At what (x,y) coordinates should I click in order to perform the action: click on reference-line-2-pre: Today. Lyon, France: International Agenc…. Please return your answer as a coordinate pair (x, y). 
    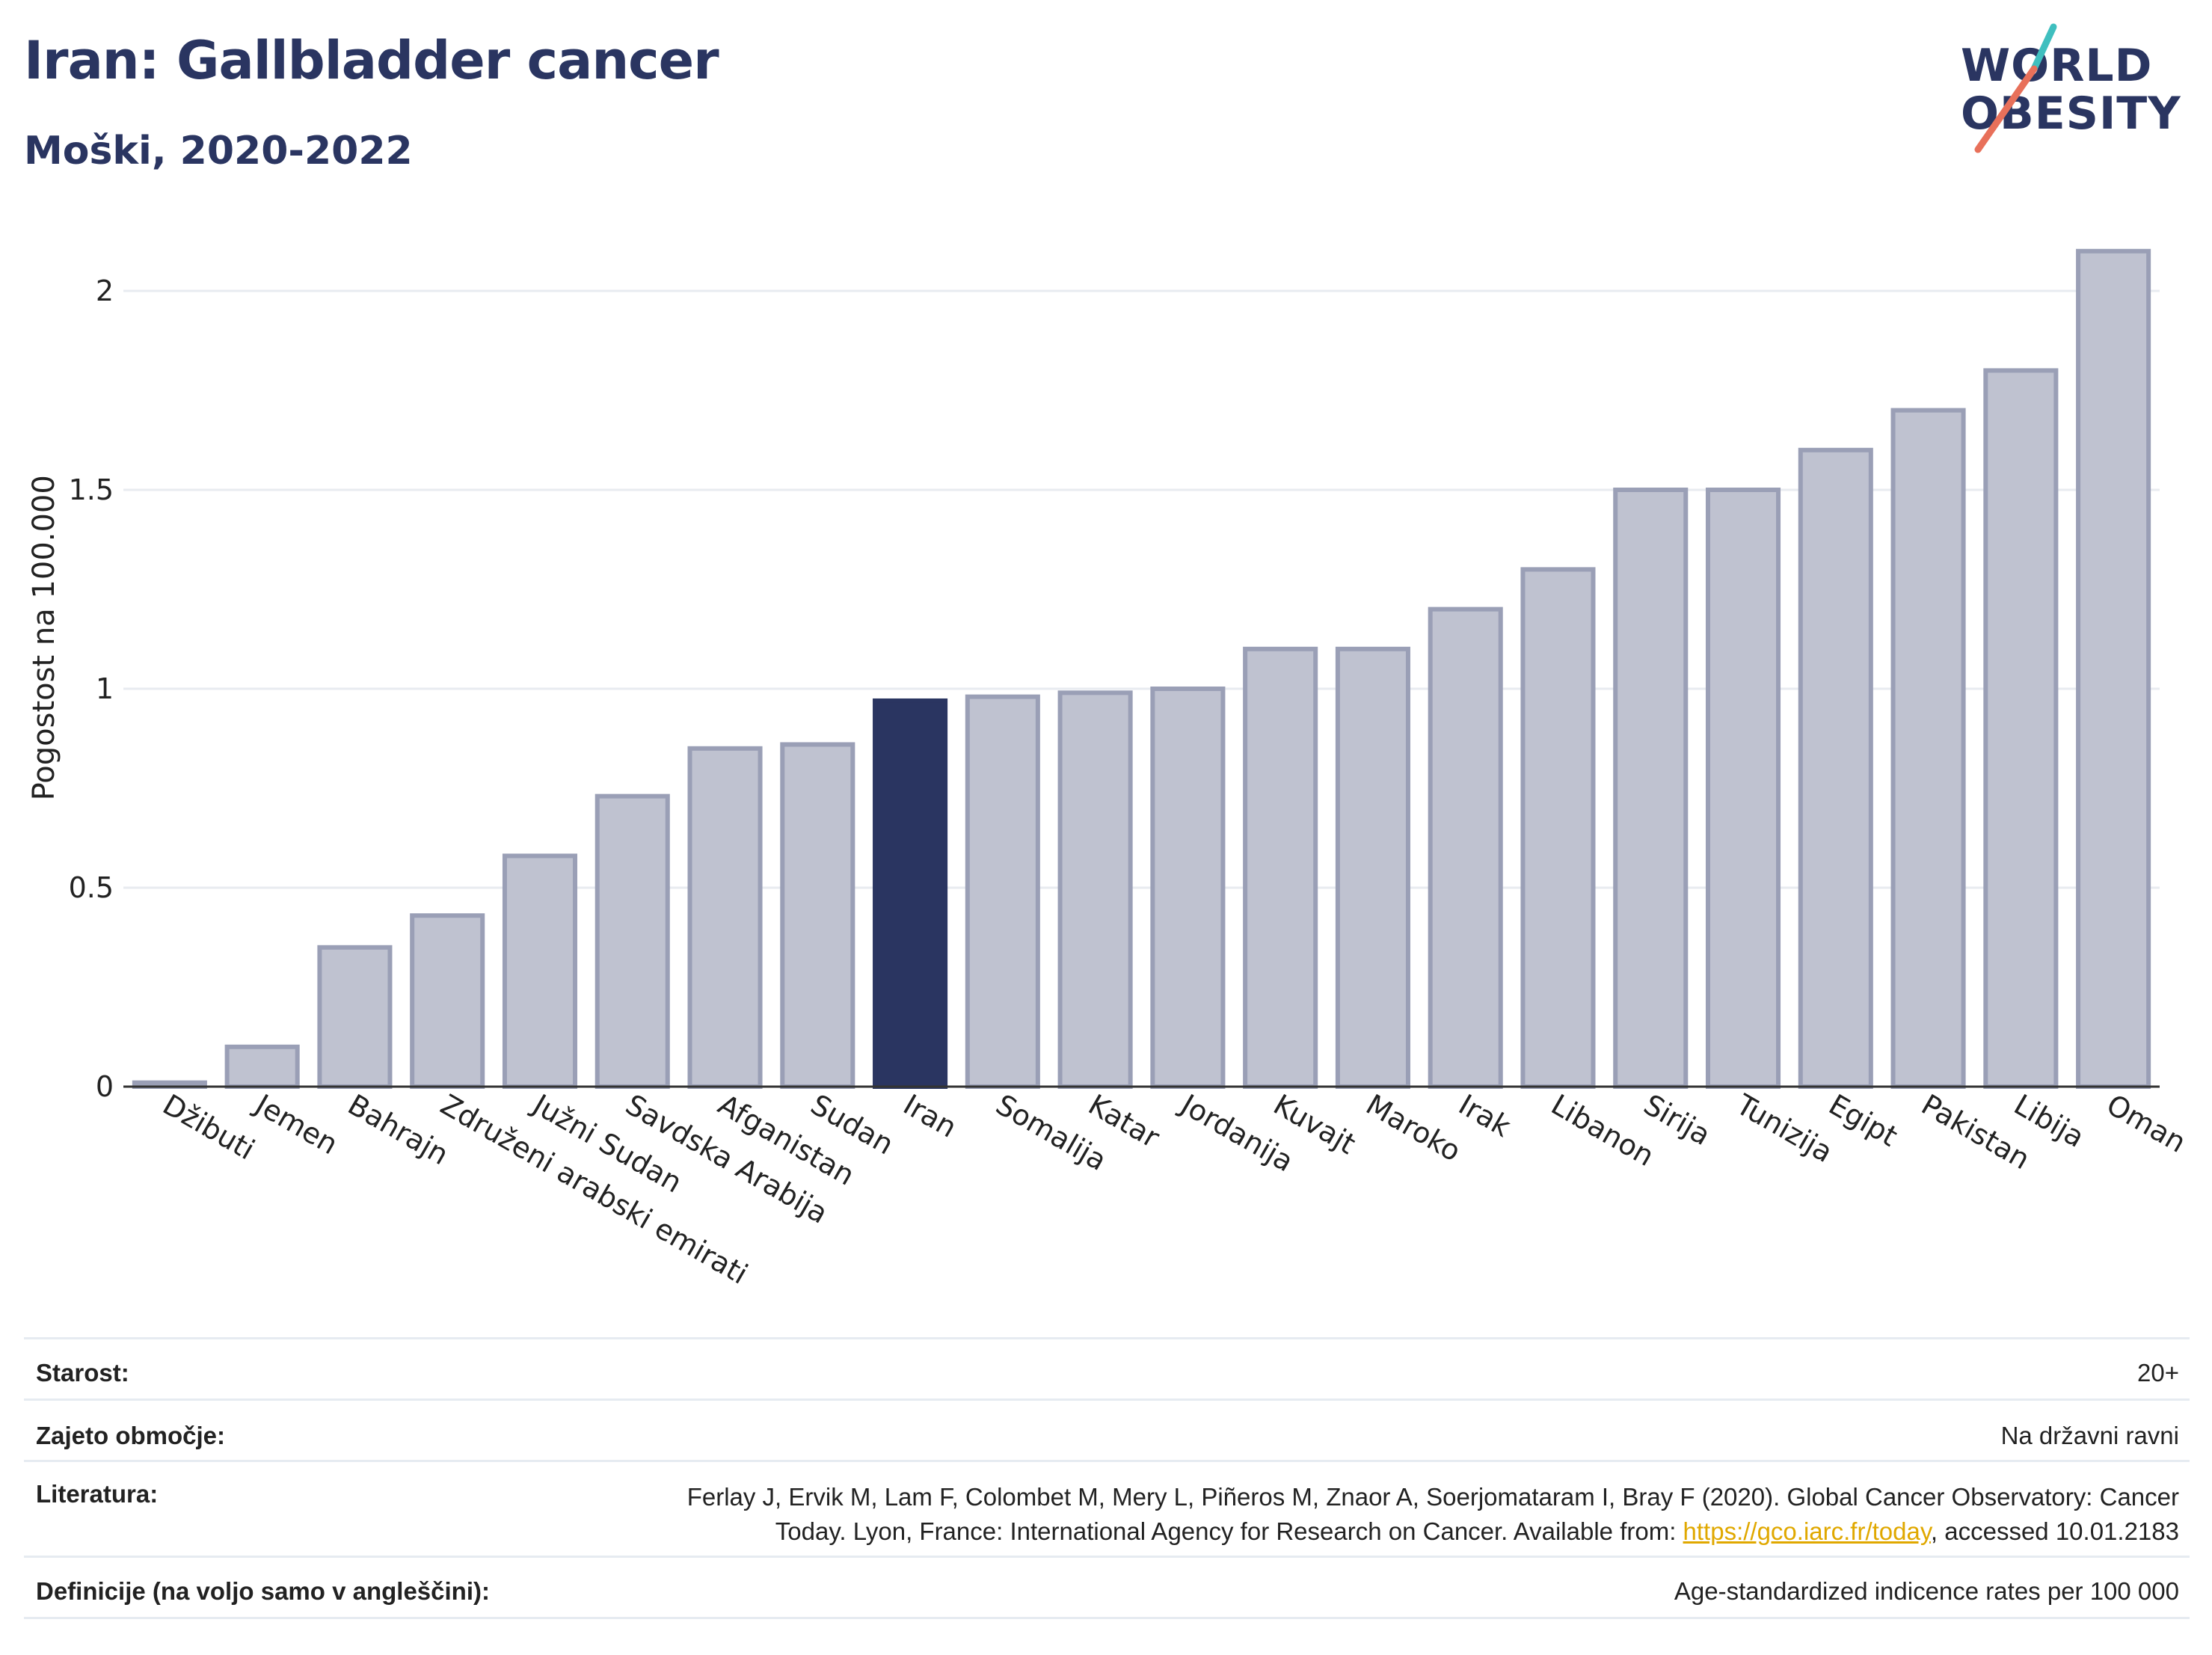
    Looking at the image, I should click on (1229, 1531).